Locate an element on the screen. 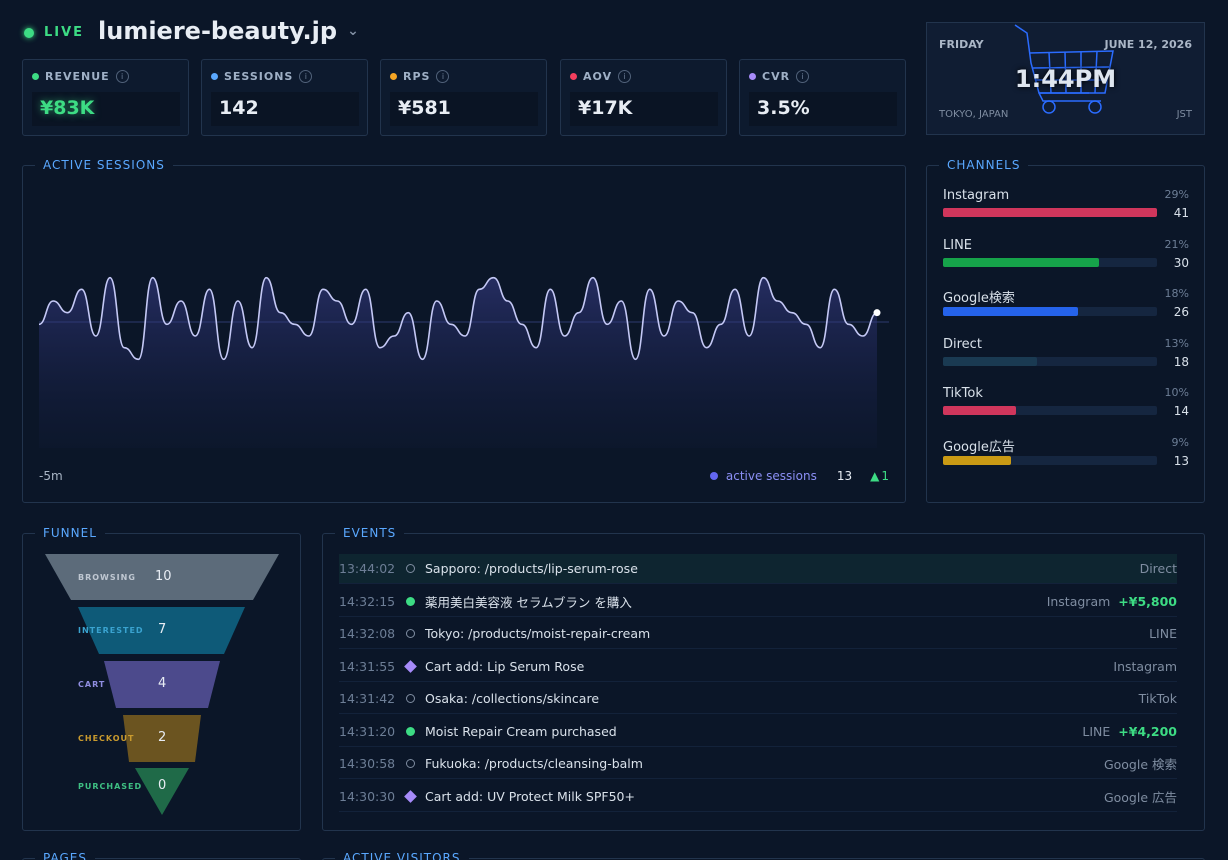 The width and height of the screenshot is (1228, 860). funnel-label: CHECKOUT is located at coordinates (106, 738).